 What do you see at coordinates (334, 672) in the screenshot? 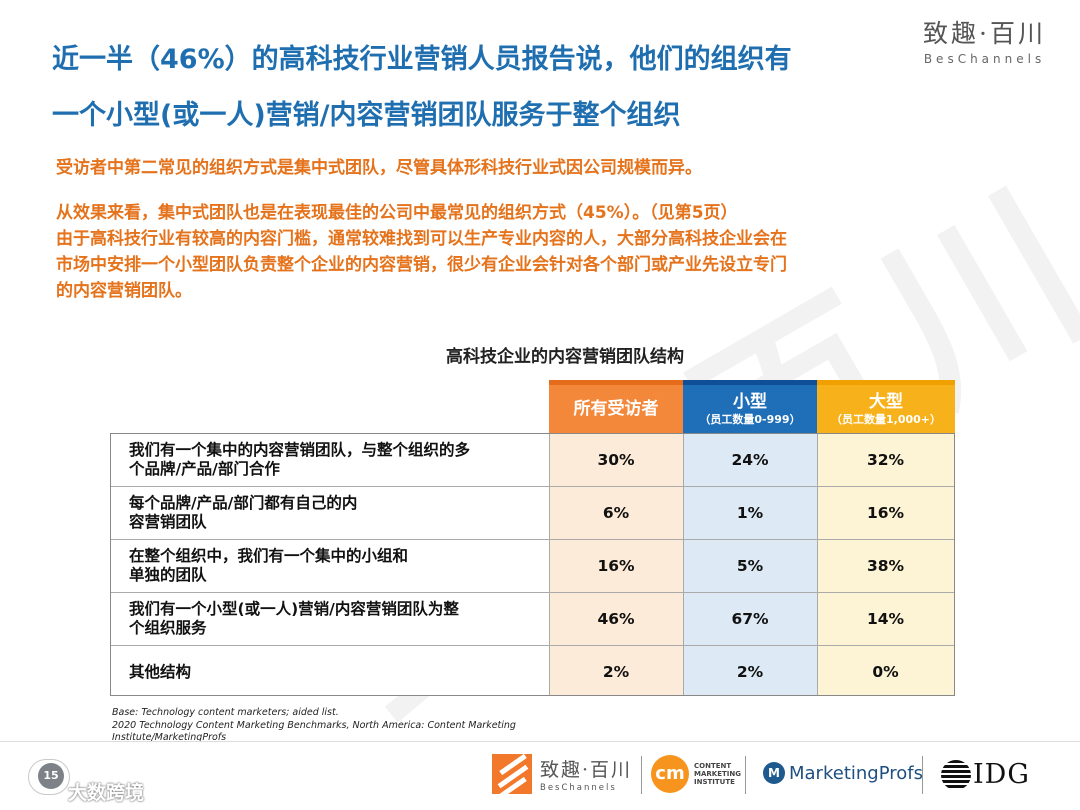
I see `row-label: 其他结构` at bounding box center [334, 672].